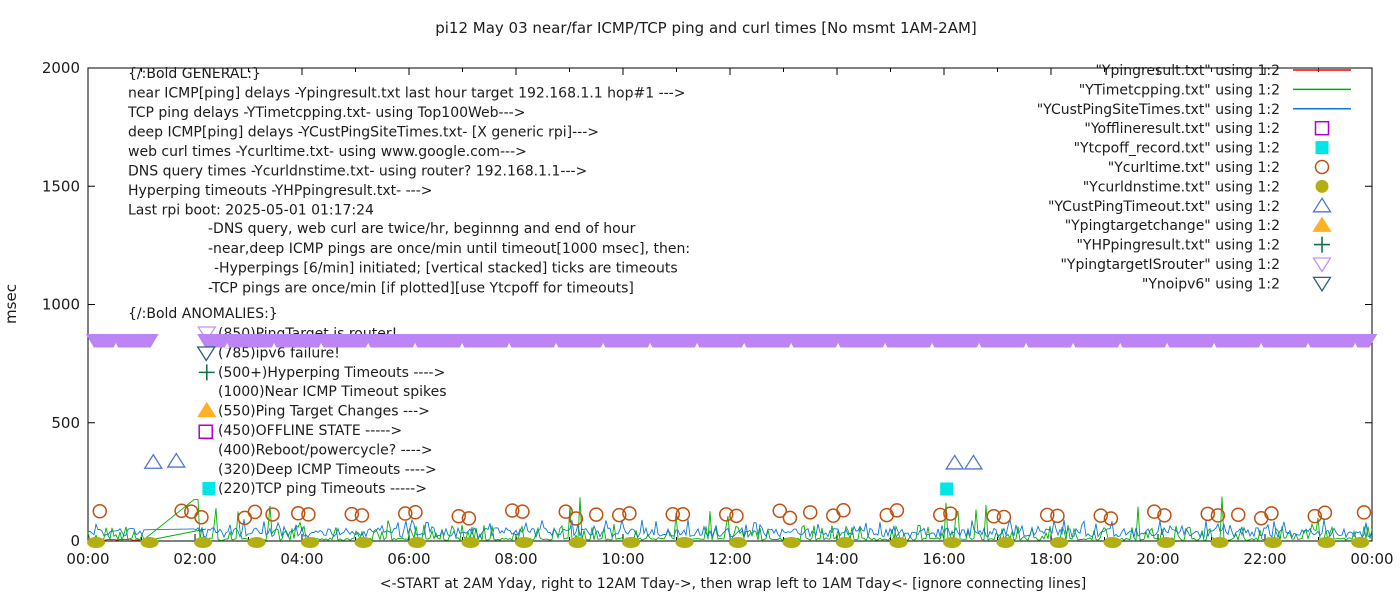 This screenshot has width=1400, height=600. I want to click on x-tick-label: 22:00, so click(1264, 559).